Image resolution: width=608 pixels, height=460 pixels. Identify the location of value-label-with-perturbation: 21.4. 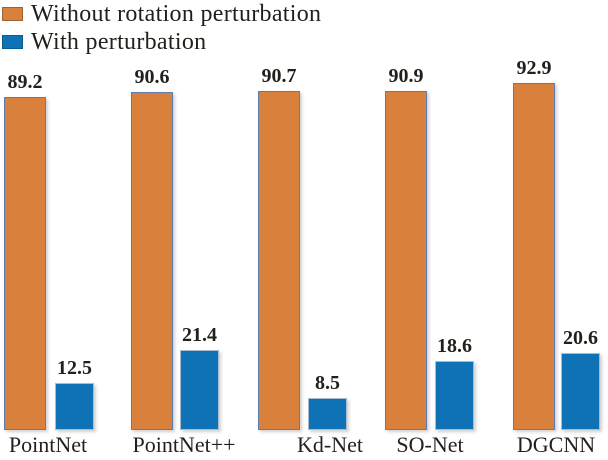
(199, 335).